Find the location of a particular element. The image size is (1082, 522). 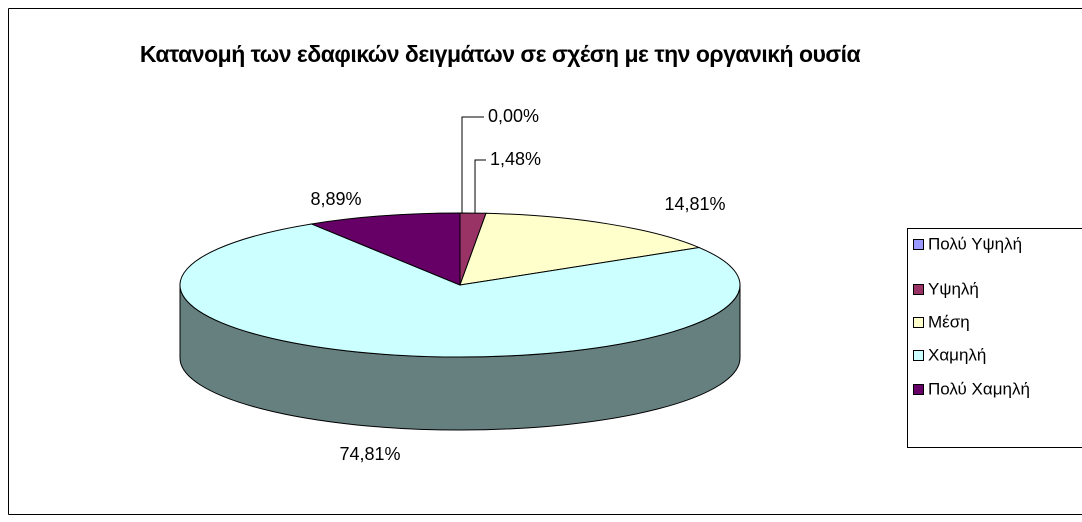

legend-label: Πολύ Χαμηλή is located at coordinates (979, 388).